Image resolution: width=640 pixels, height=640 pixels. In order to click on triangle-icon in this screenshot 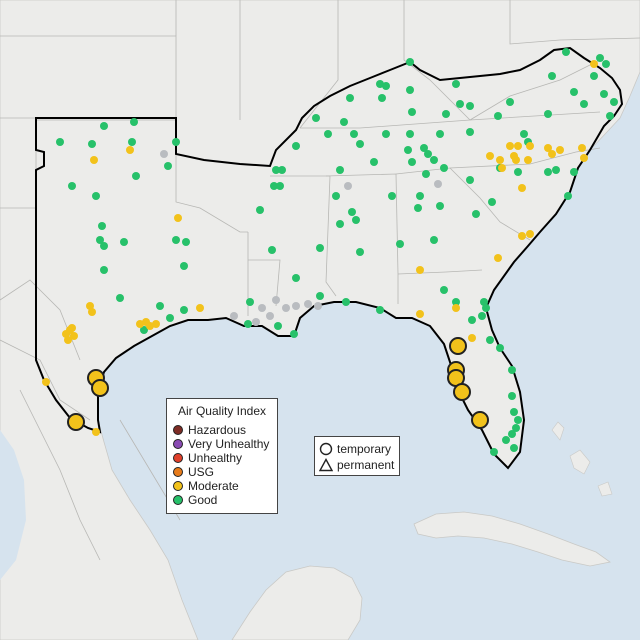, I will do `click(326, 464)`.